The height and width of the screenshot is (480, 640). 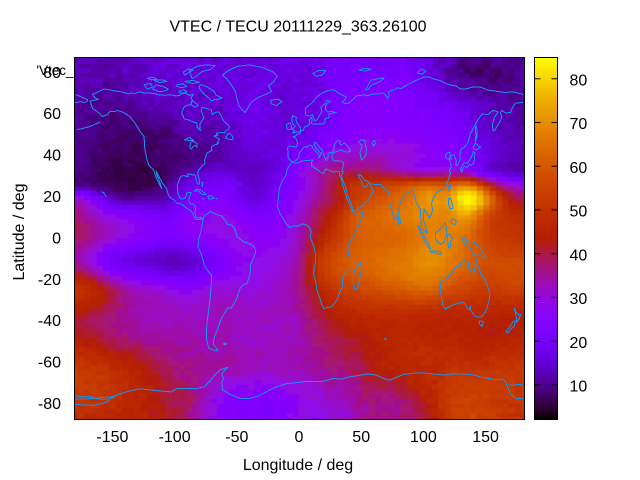 What do you see at coordinates (49, 321) in the screenshot?
I see `svg-text: -40` at bounding box center [49, 321].